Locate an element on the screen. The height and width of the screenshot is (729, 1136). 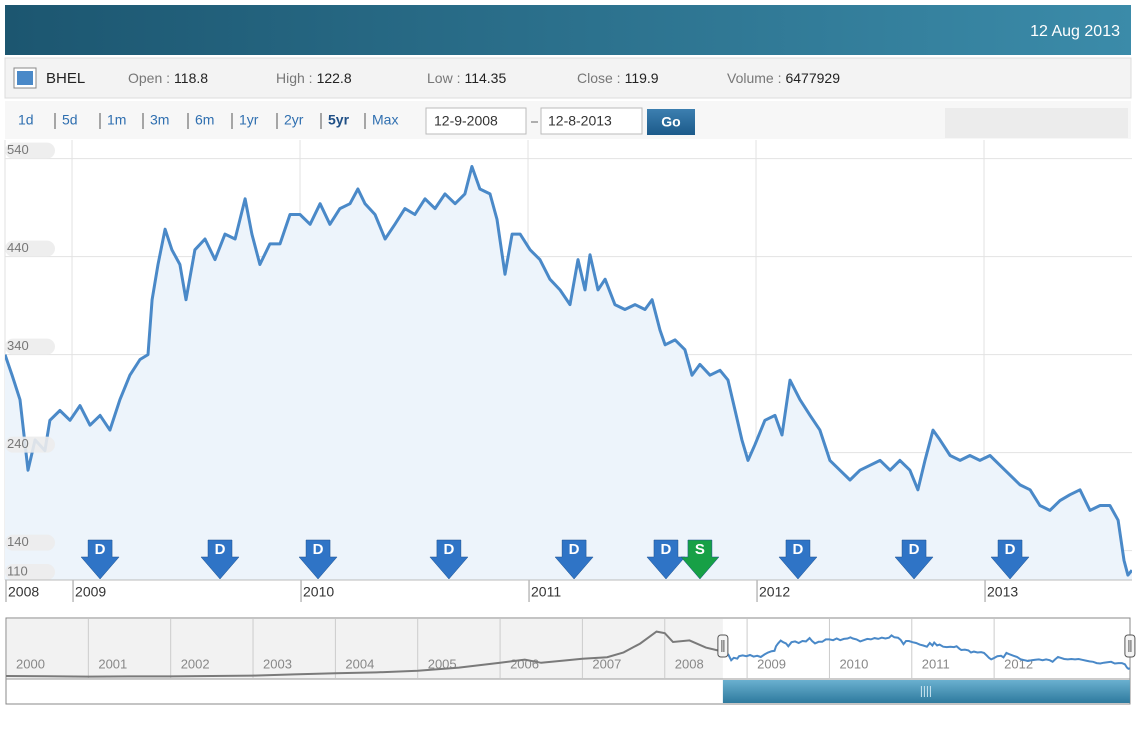
quote-value: 118.8 is located at coordinates (191, 78).